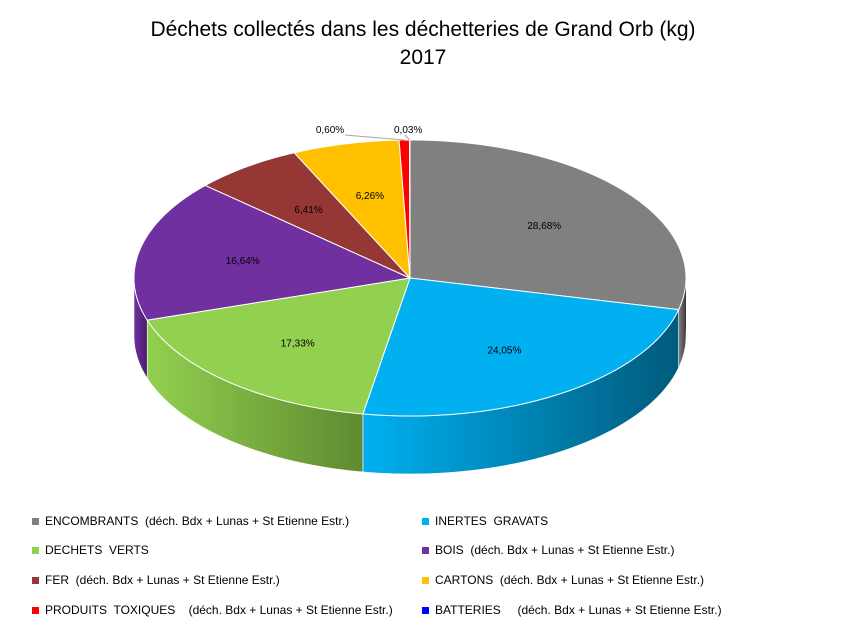 The image size is (846, 633). I want to click on data-label: 6,41%, so click(308, 210).